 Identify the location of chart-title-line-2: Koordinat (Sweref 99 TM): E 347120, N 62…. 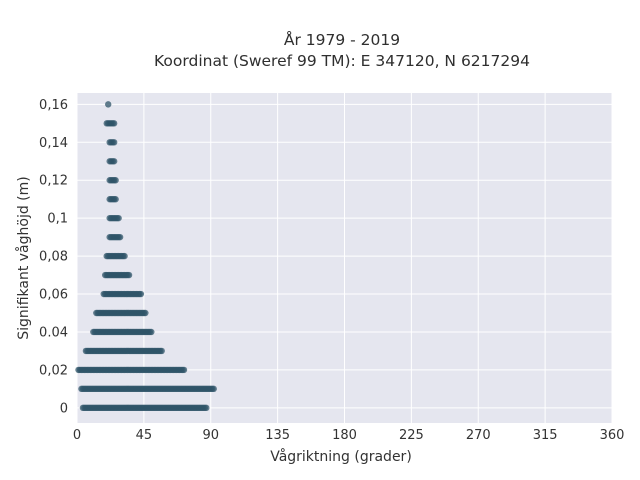
(342, 61).